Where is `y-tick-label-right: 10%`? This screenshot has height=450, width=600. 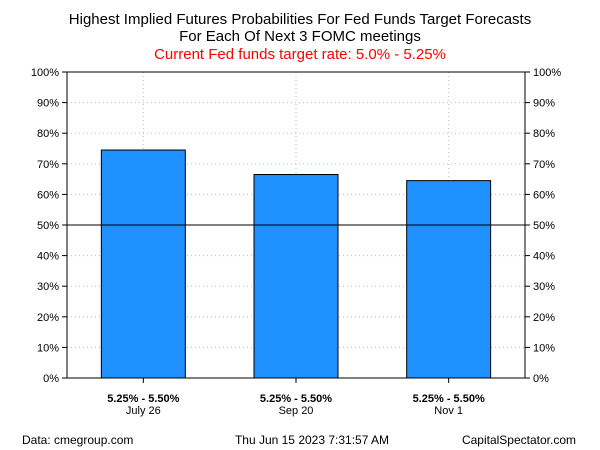
y-tick-label-right: 10% is located at coordinates (544, 348).